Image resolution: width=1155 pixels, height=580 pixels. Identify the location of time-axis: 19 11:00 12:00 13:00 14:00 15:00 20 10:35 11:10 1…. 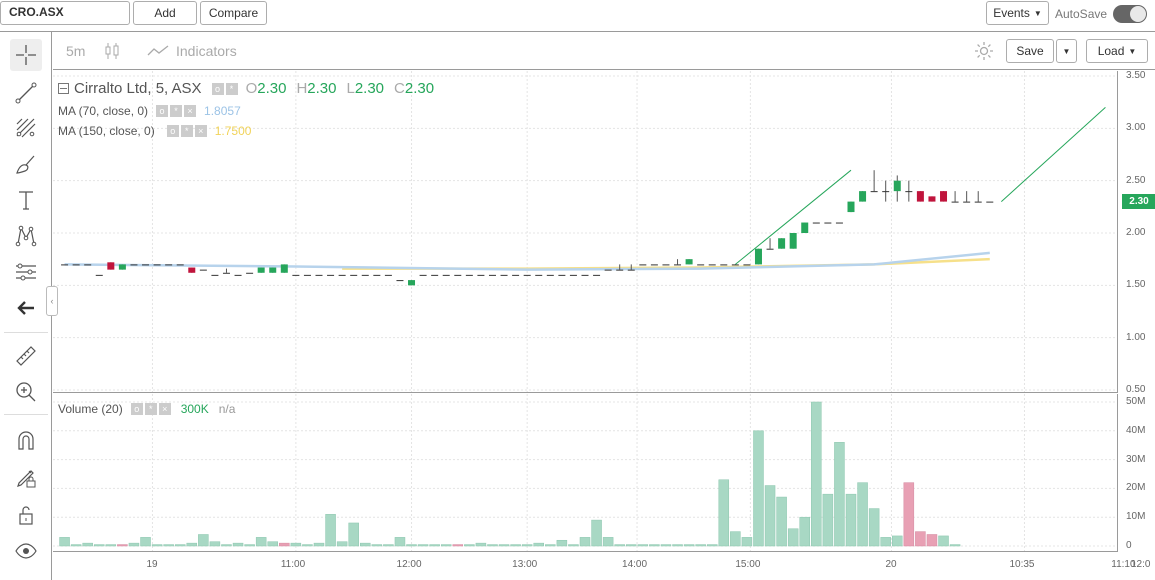
(604, 566).